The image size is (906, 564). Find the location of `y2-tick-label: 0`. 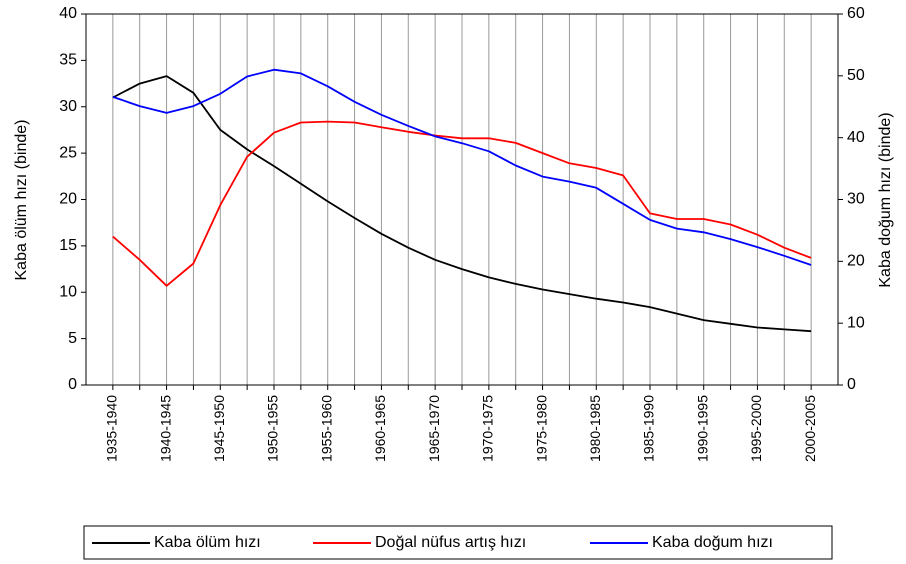

y2-tick-label: 0 is located at coordinates (851, 384).